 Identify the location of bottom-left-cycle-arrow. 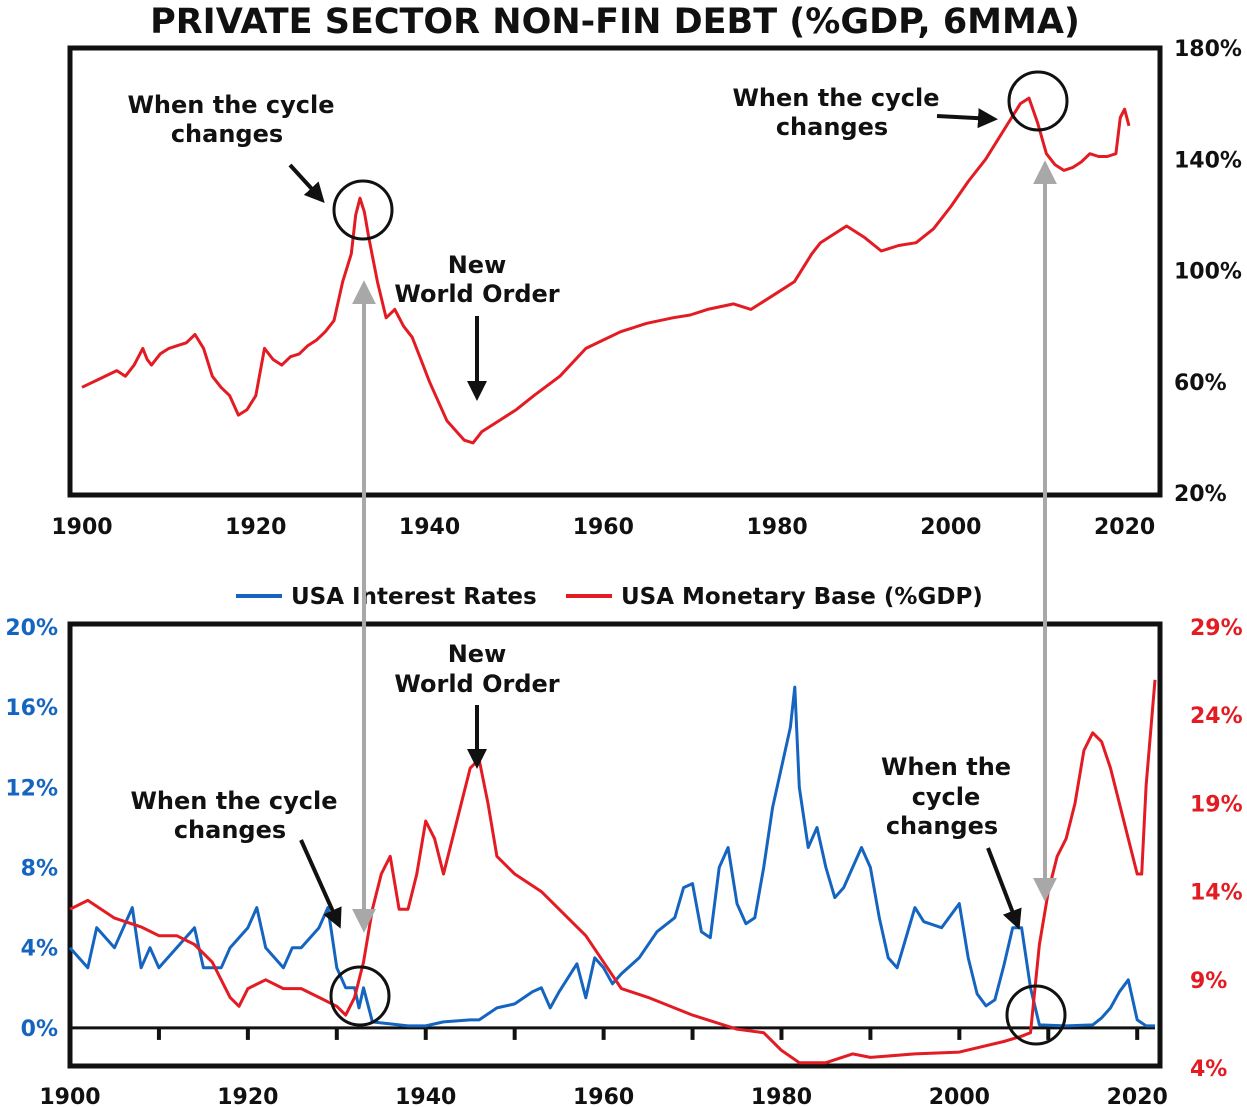
(320, 884).